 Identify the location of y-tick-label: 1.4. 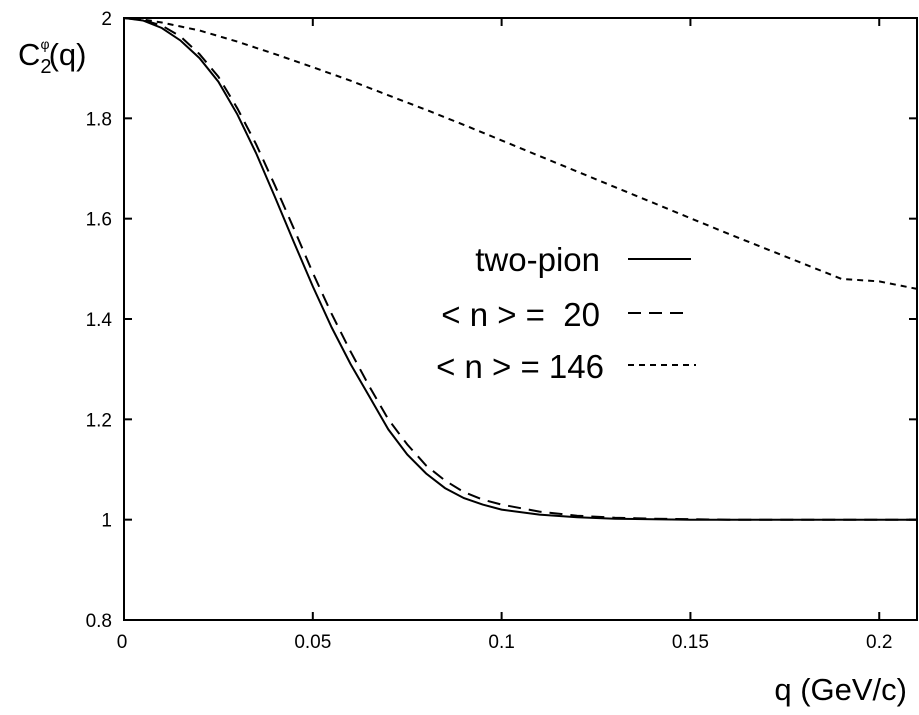
(99, 320).